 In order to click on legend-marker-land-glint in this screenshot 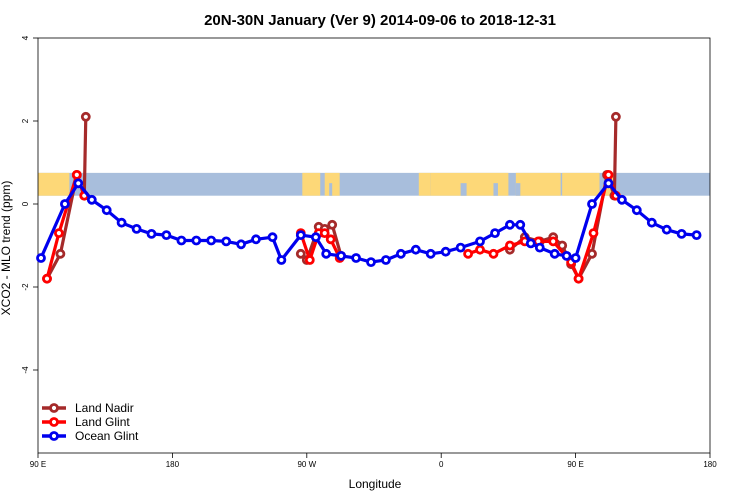, I will do `click(54, 422)`.